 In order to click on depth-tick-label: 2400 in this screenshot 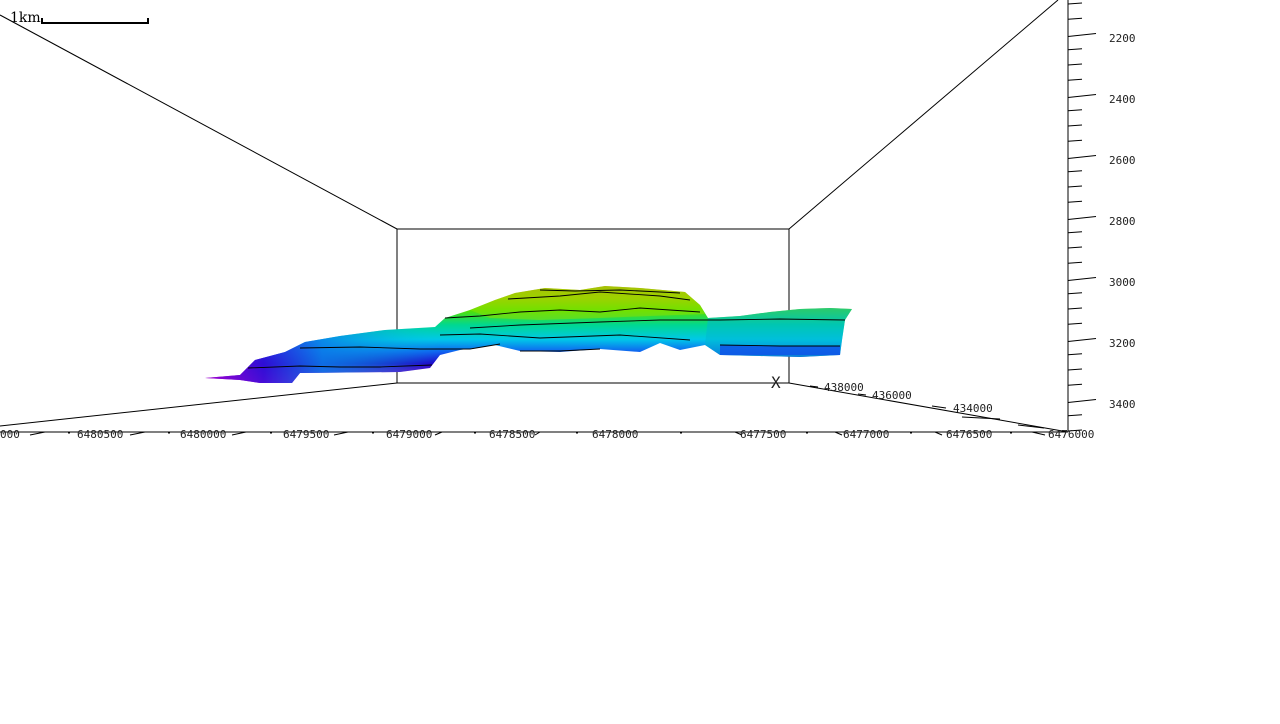, I will do `click(1122, 99)`.